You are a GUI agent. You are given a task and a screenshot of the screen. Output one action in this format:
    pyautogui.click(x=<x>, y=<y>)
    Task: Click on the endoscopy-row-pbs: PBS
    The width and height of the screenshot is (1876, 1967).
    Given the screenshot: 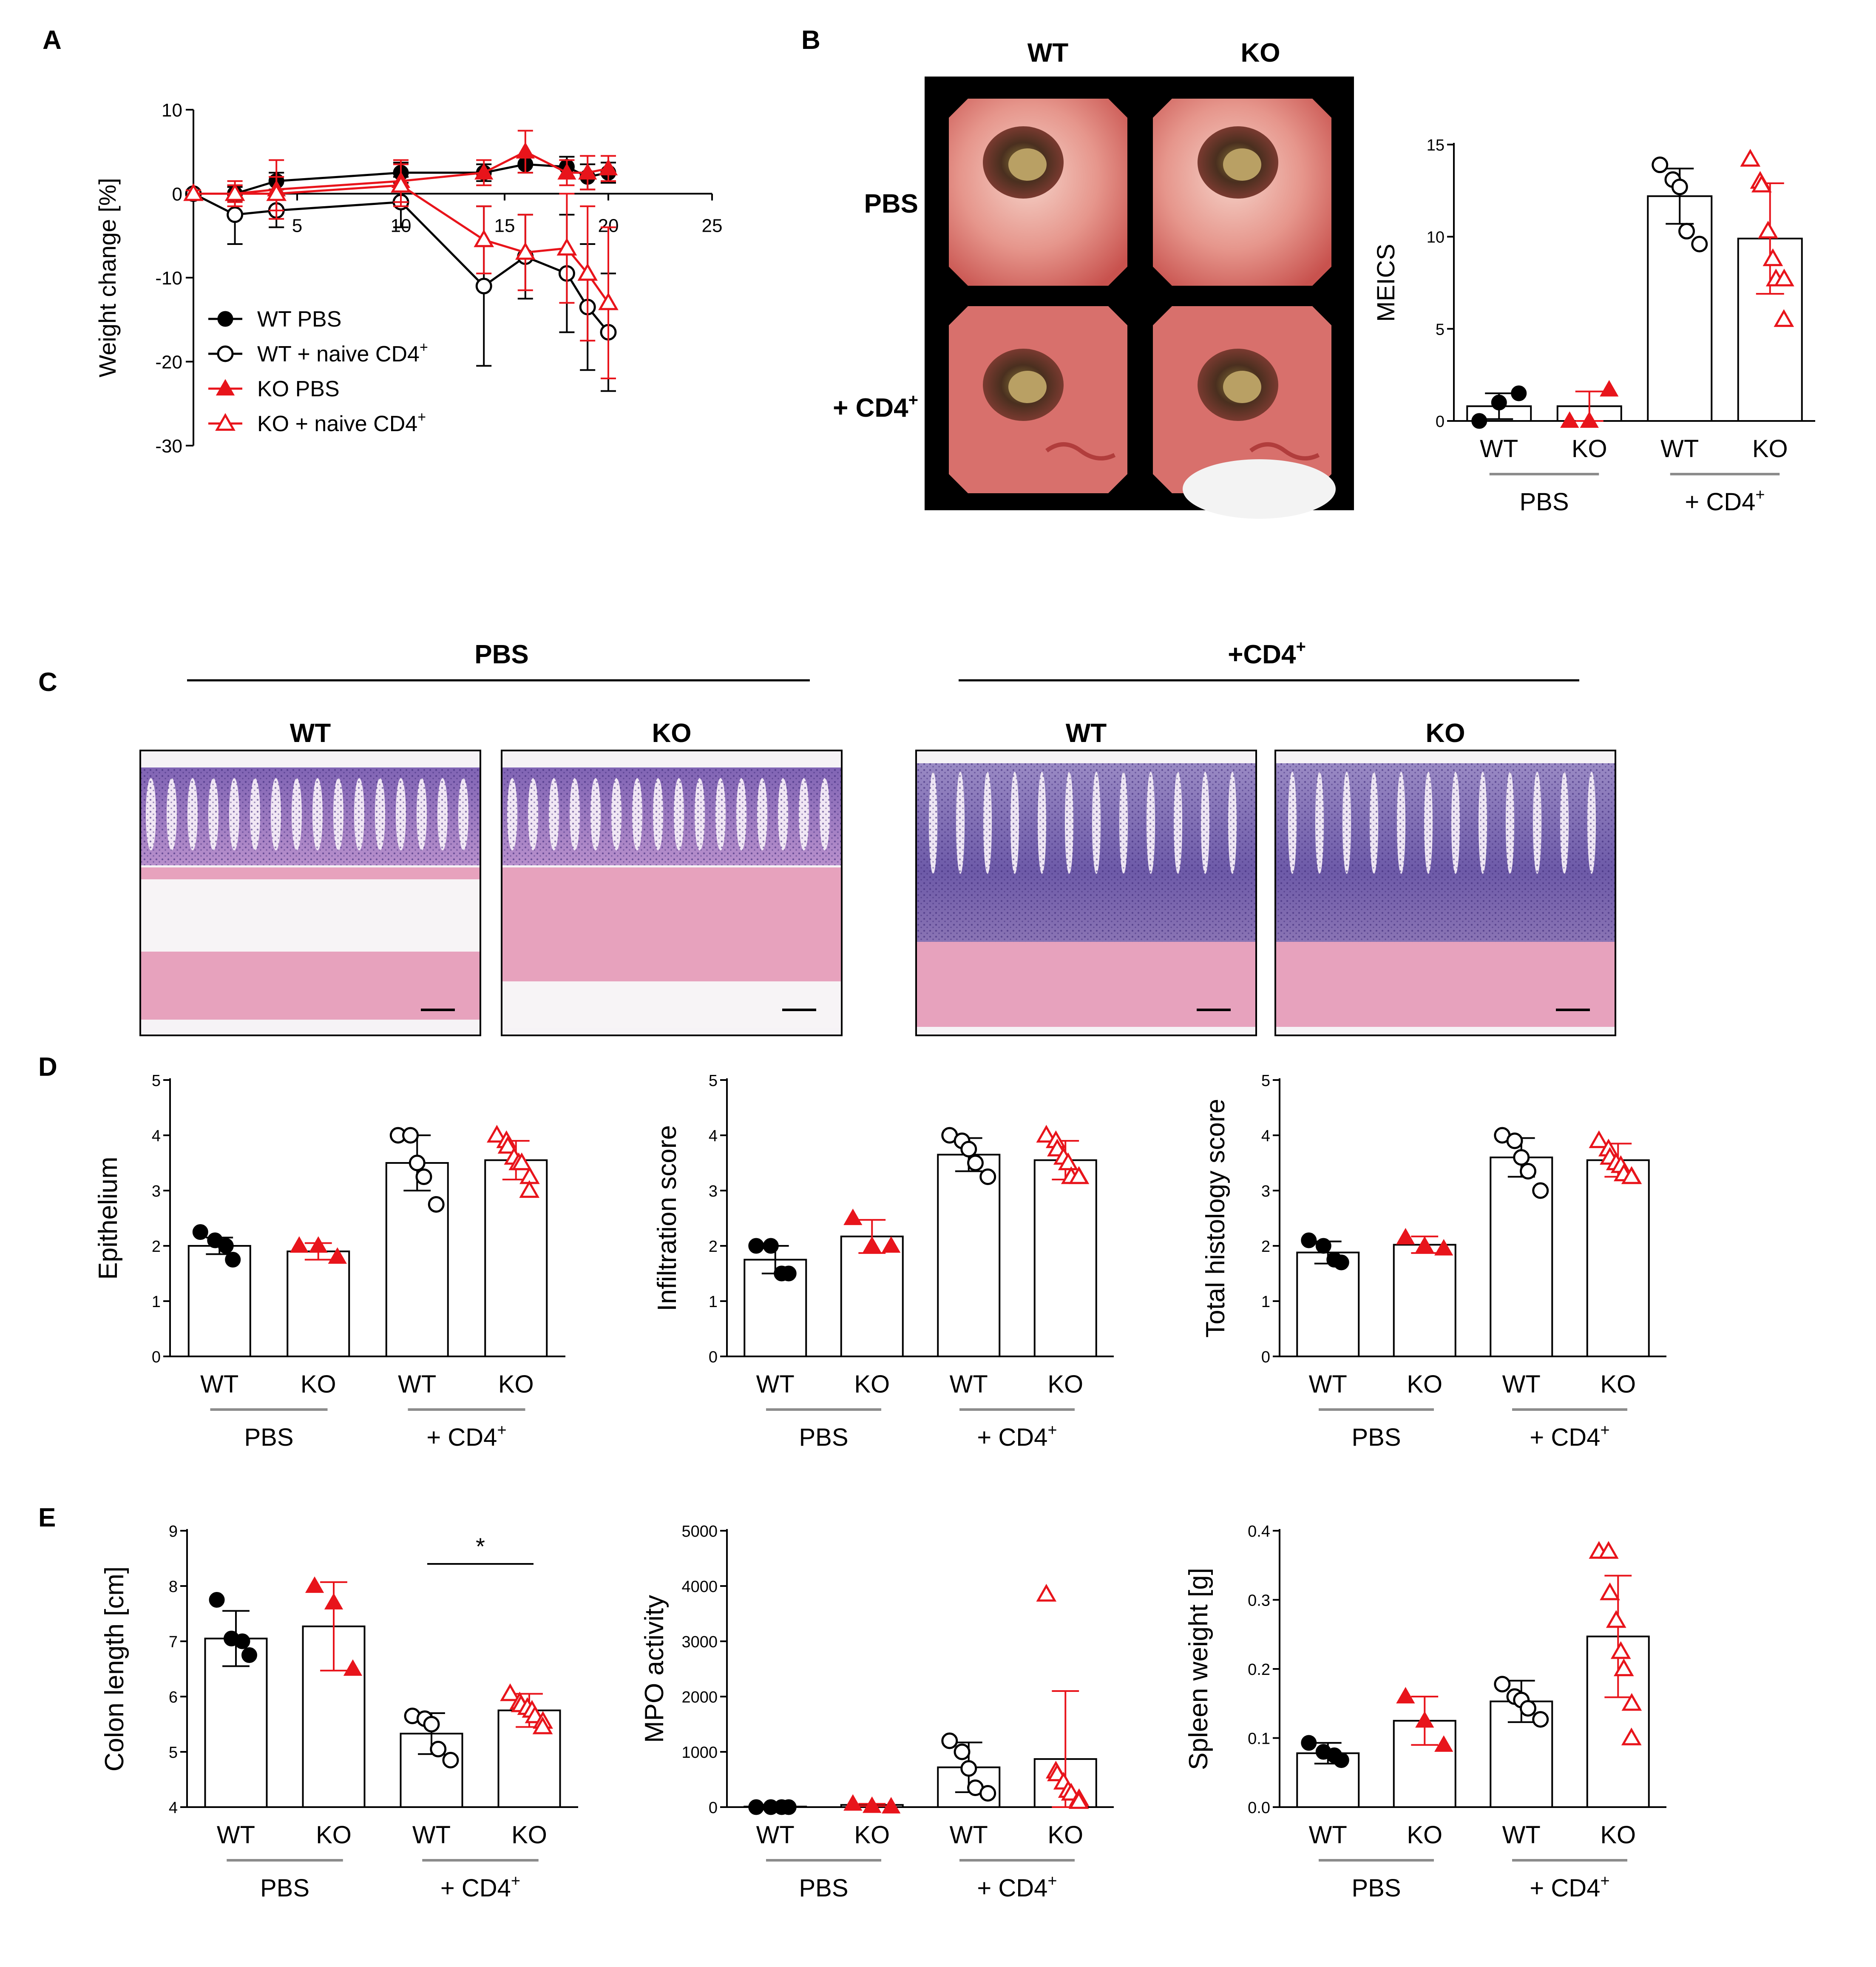 What is the action you would take?
    pyautogui.click(x=891, y=204)
    